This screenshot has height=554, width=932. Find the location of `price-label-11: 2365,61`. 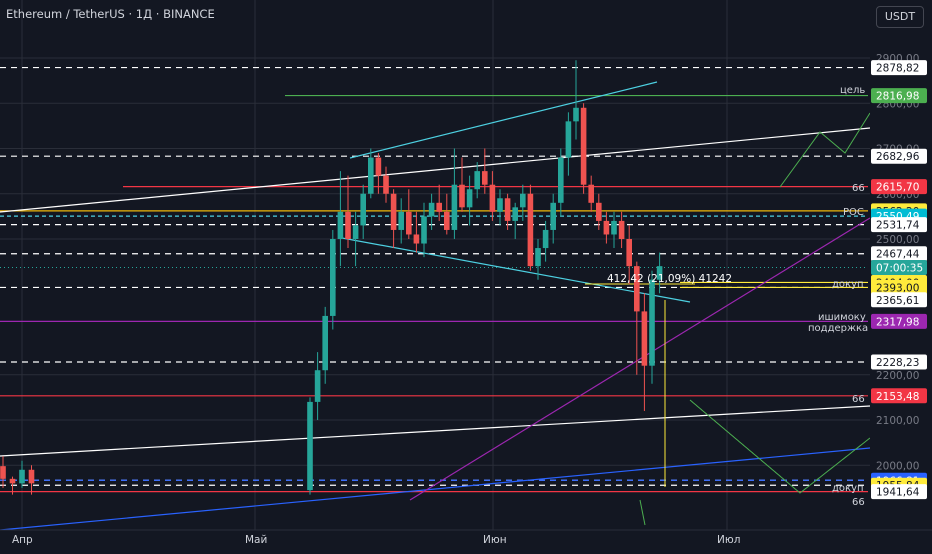

price-label-11: 2365,61 is located at coordinates (897, 301).